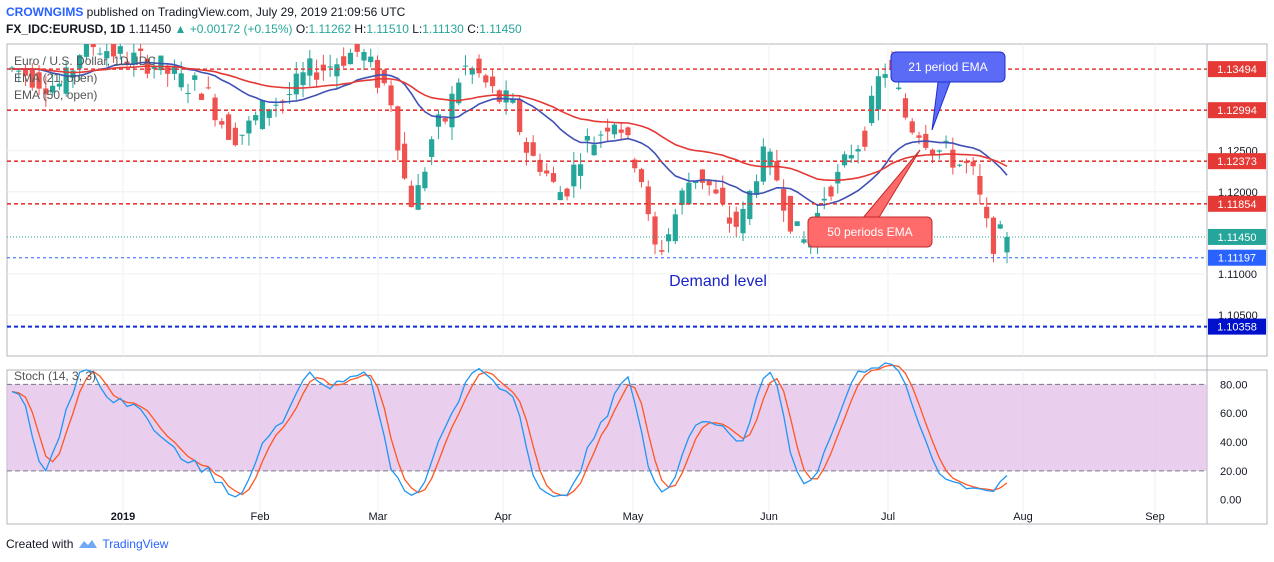 The height and width of the screenshot is (562, 1274). What do you see at coordinates (870, 232) in the screenshot?
I see `ema50-callout-box` at bounding box center [870, 232].